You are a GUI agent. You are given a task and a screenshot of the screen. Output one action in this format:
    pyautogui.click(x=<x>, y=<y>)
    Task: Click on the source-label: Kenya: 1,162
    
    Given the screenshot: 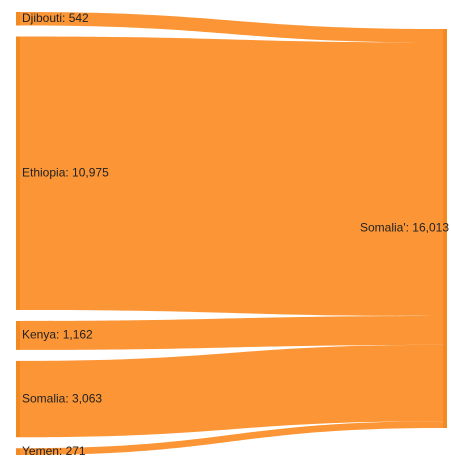 What is the action you would take?
    pyautogui.click(x=57, y=335)
    